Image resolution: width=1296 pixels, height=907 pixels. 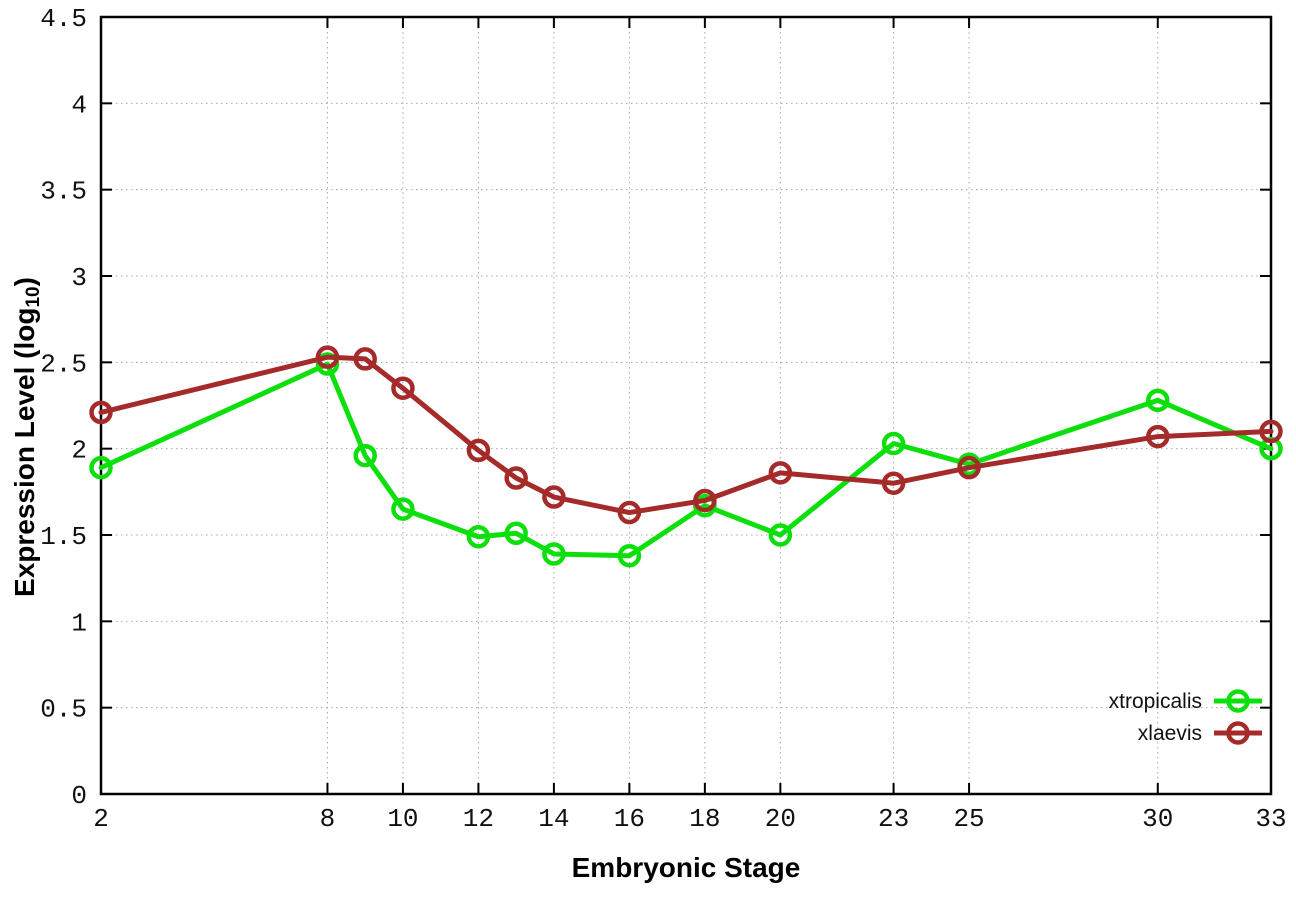 What do you see at coordinates (629, 819) in the screenshot?
I see `x-tick-label: 16` at bounding box center [629, 819].